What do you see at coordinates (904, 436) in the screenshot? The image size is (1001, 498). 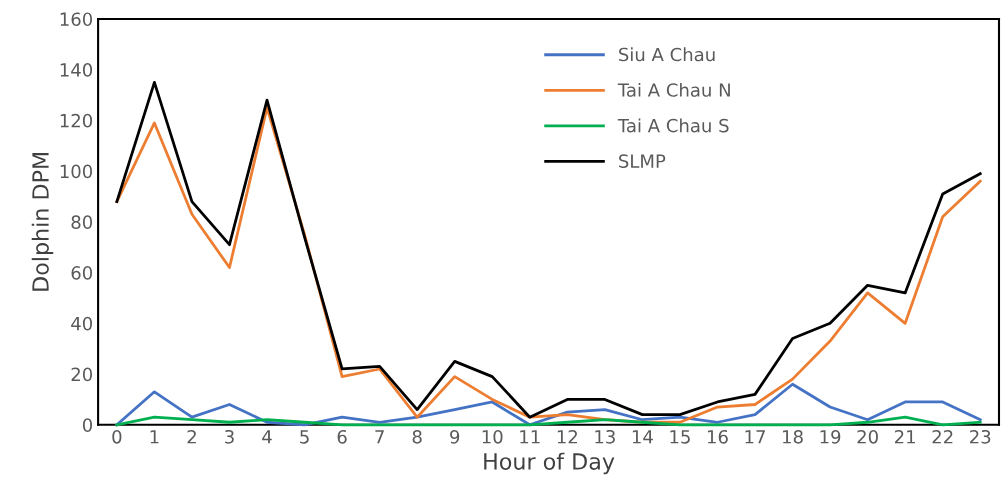 I see `x-tick-label: 21` at bounding box center [904, 436].